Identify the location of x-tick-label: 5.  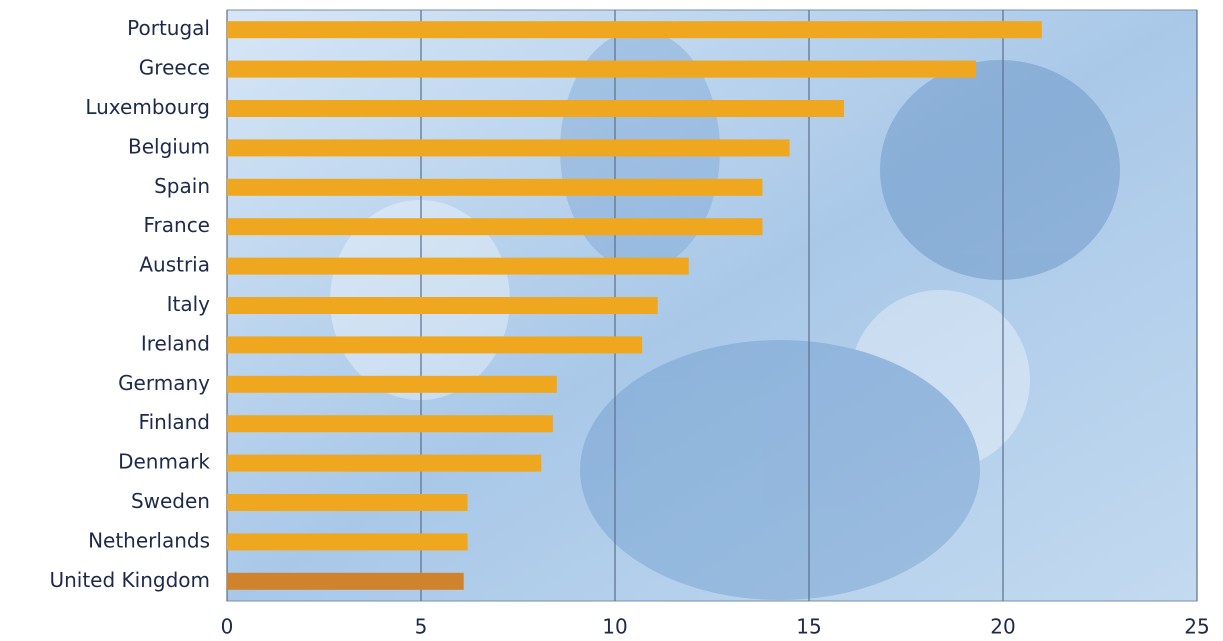
(421, 627).